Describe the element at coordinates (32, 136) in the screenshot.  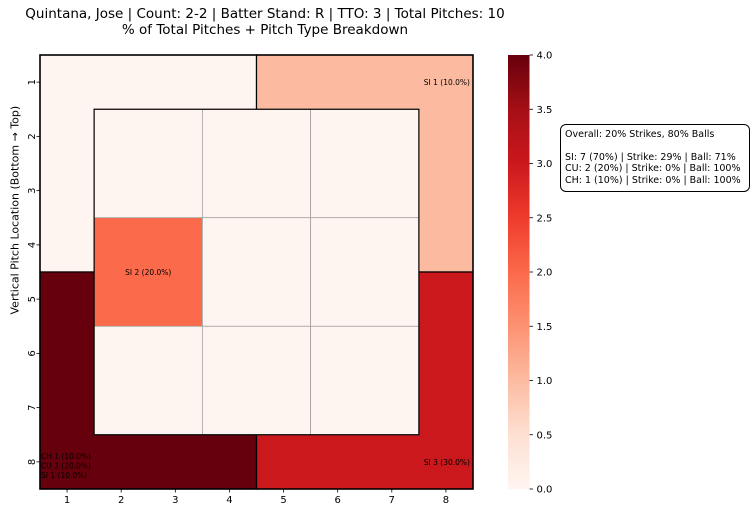
I see `y-tick-label: 2` at that location.